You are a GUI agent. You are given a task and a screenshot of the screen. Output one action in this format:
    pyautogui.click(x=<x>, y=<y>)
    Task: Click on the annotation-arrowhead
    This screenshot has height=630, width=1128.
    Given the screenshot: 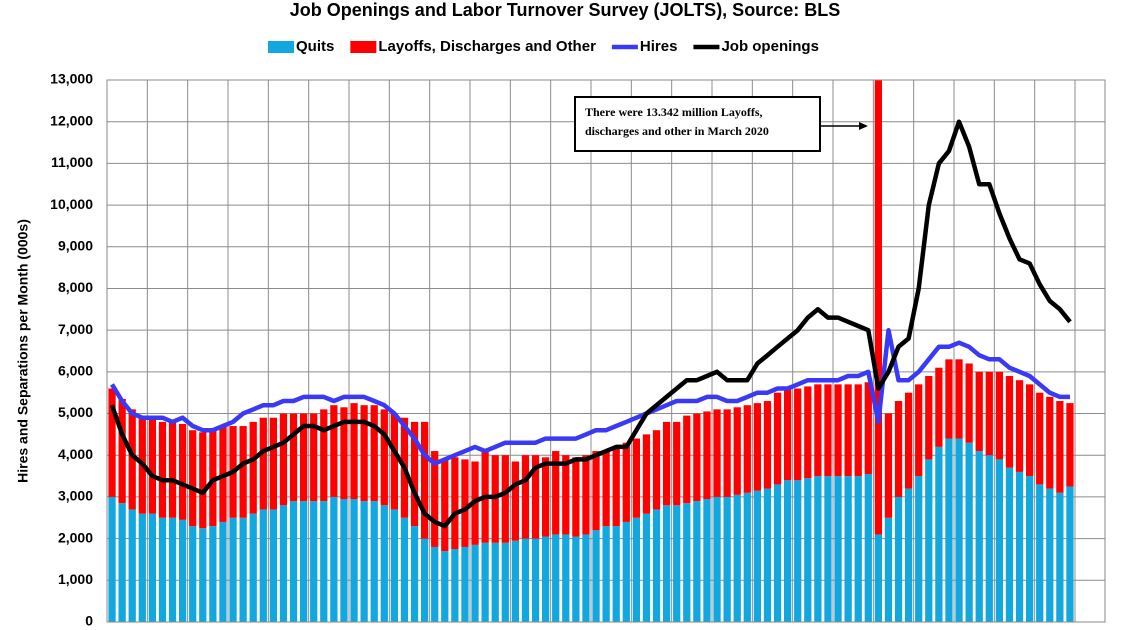 What is the action you would take?
    pyautogui.click(x=863, y=126)
    